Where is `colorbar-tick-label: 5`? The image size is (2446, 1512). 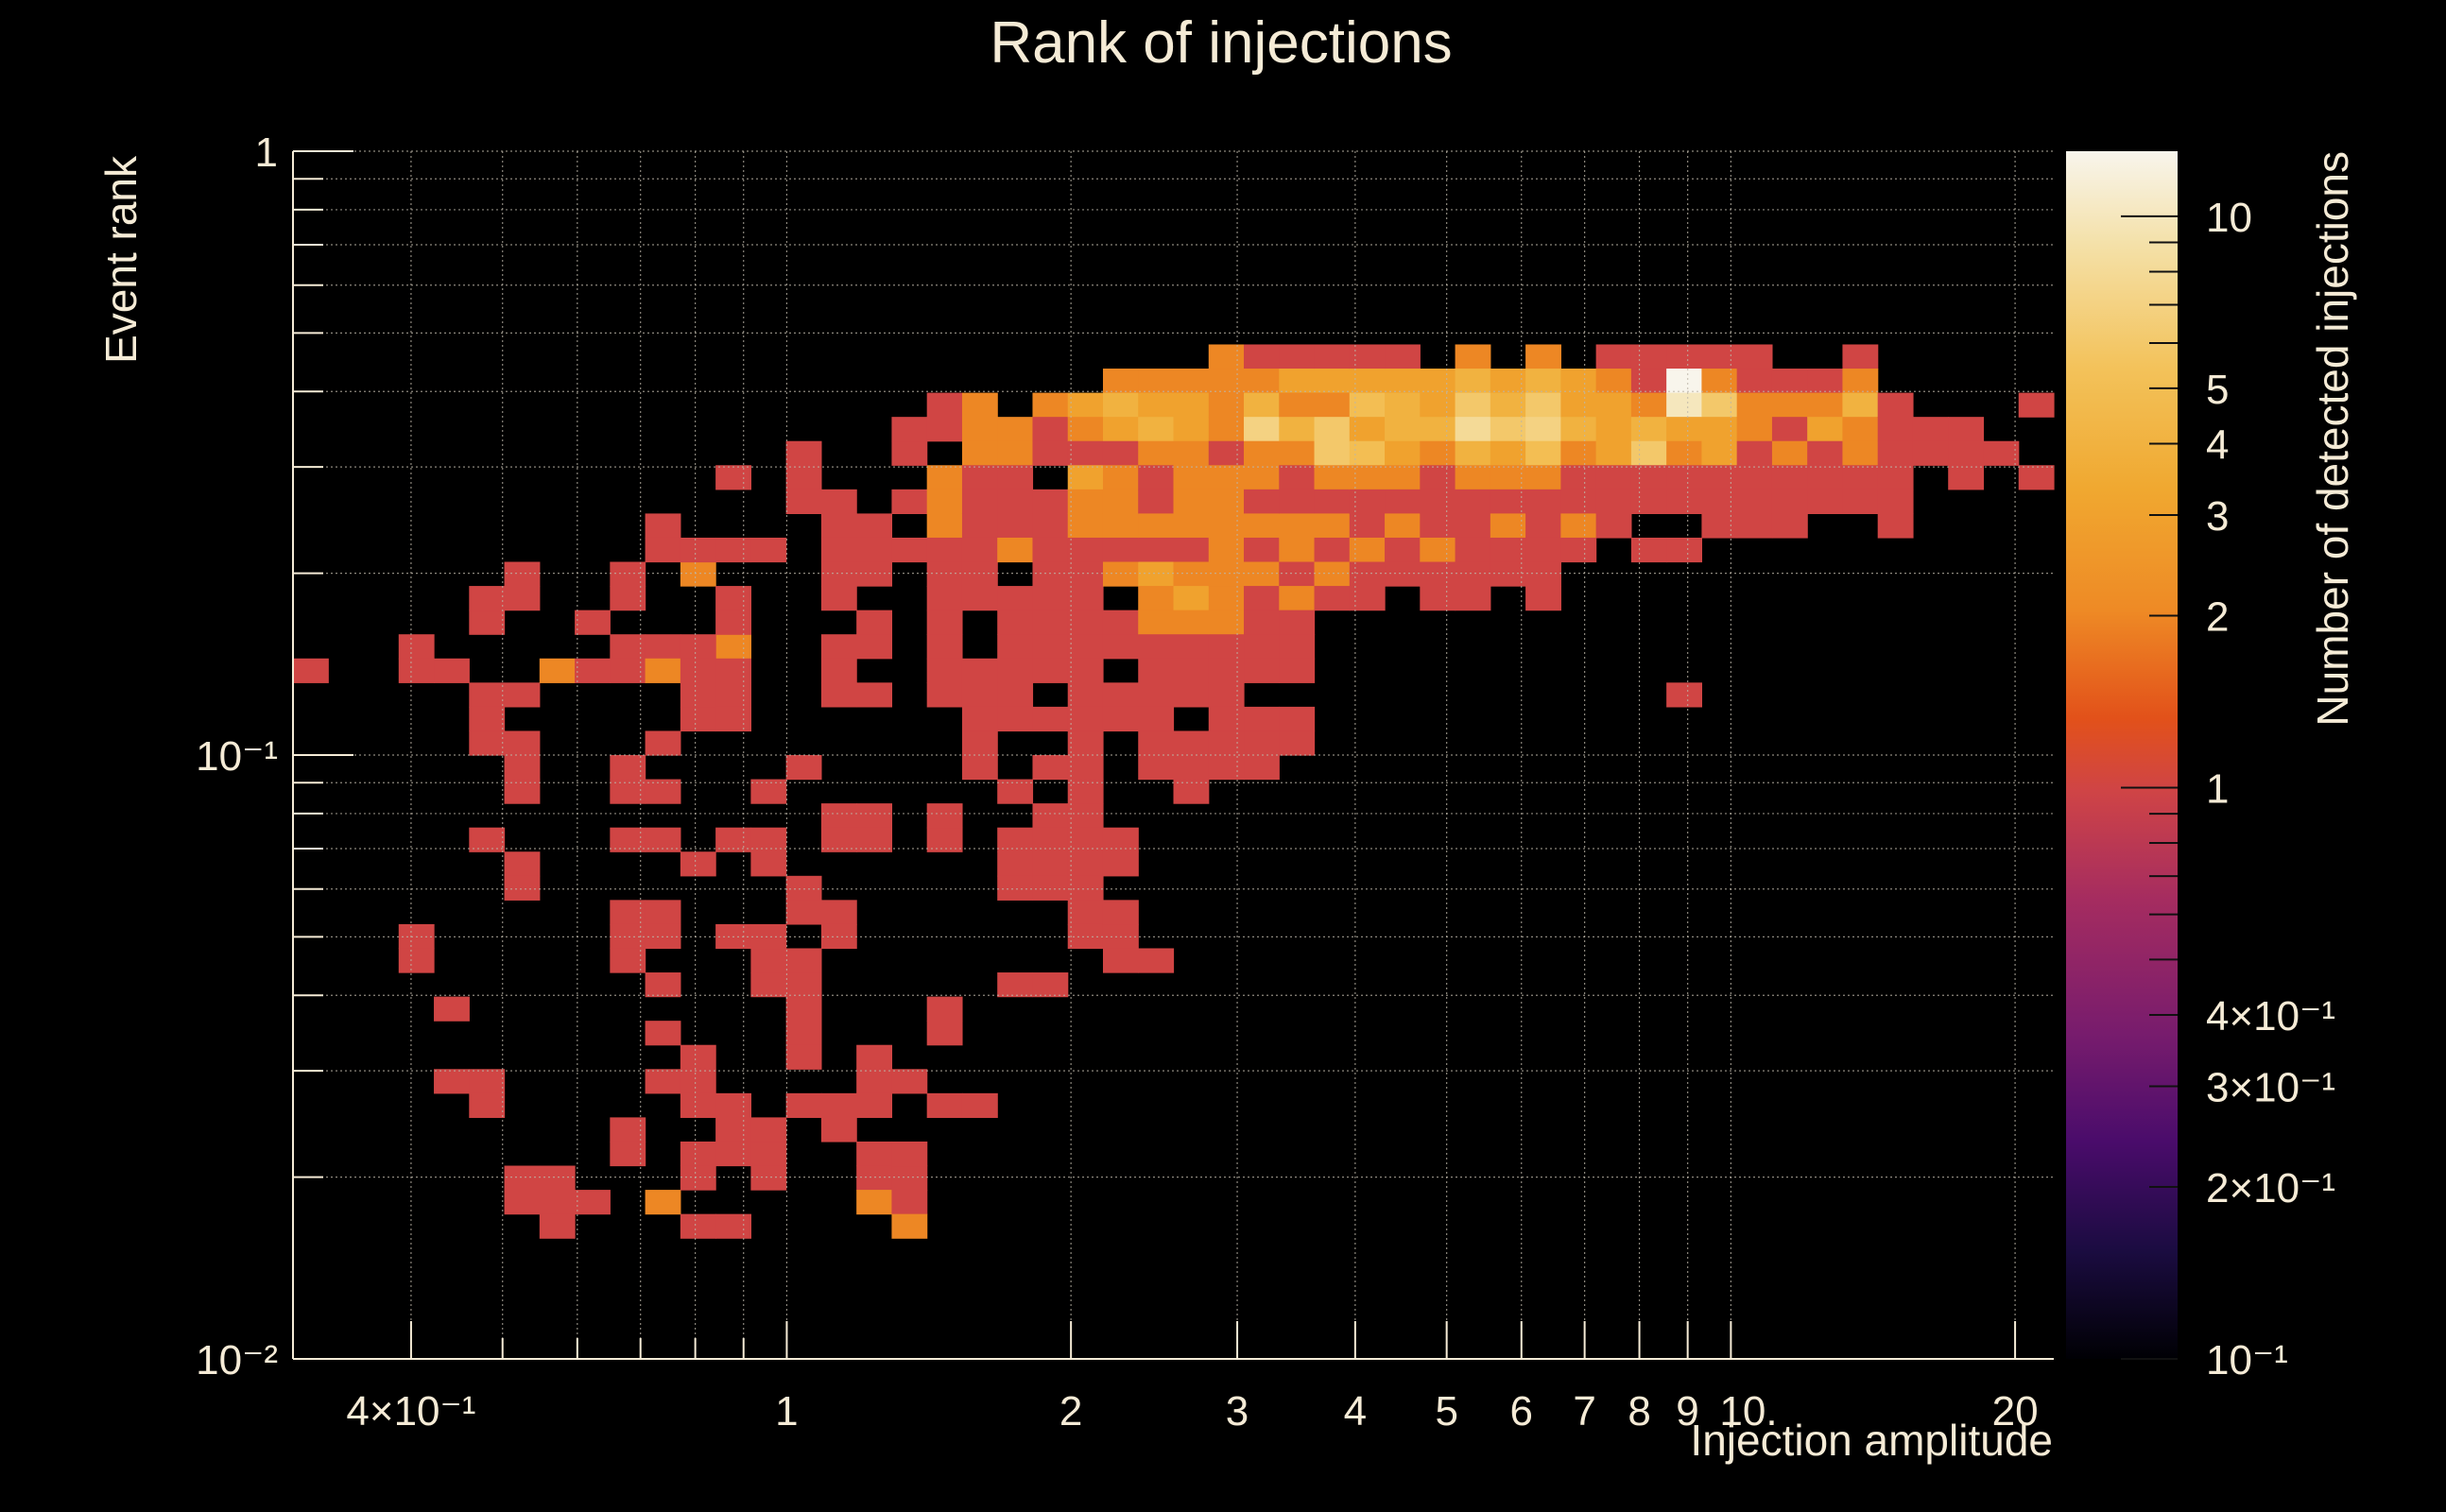
colorbar-tick-label: 5 is located at coordinates (2217, 390).